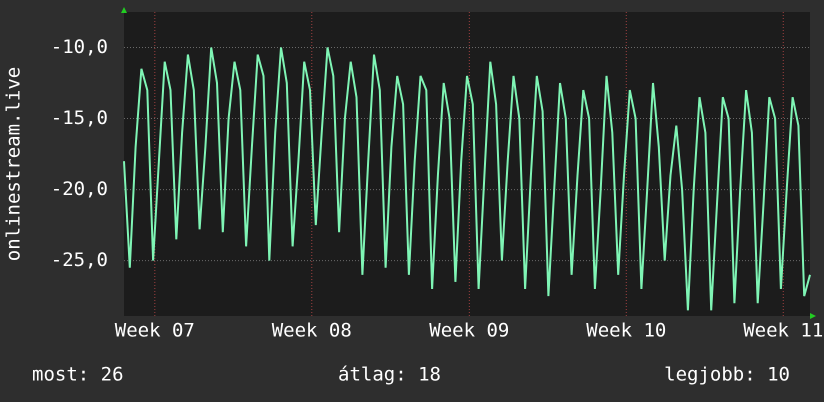 This screenshot has width=824, height=402. What do you see at coordinates (79, 47) in the screenshot?
I see `y-tick-label: -10,0` at bounding box center [79, 47].